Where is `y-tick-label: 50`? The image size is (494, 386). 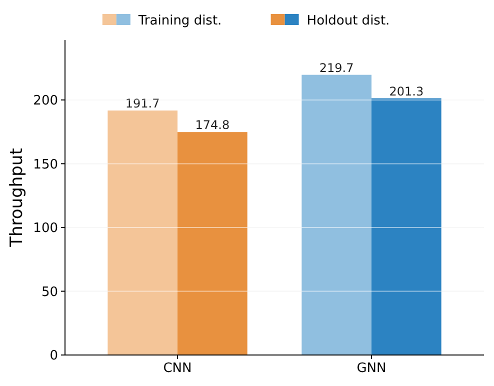 y-tick-label: 50 is located at coordinates (49, 292).